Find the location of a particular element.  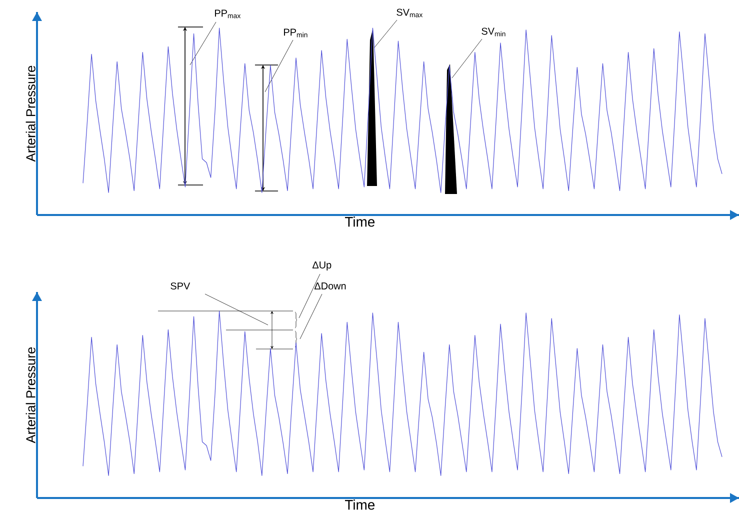

text: ΔDown is located at coordinates (330, 286).